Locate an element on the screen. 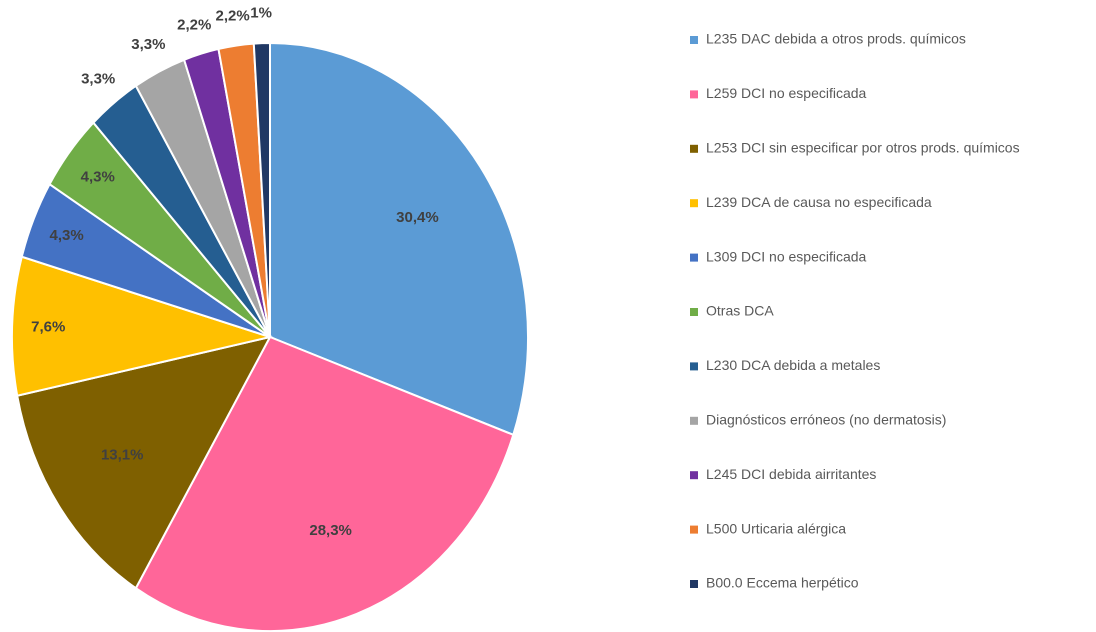 This screenshot has width=1096, height=632. data-label: 7,6% is located at coordinates (48, 326).